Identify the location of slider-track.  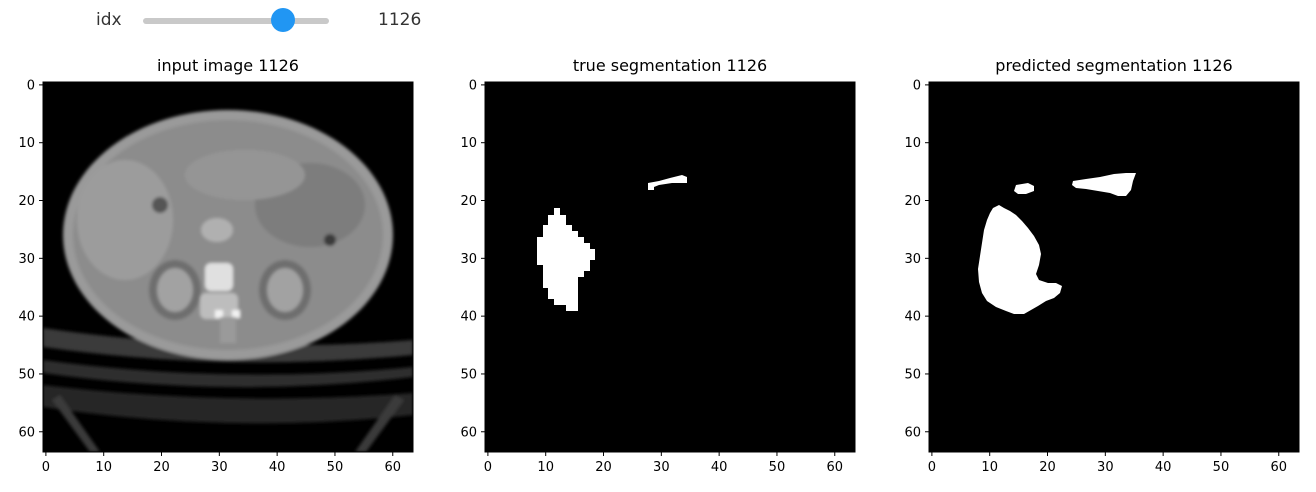
(236, 21).